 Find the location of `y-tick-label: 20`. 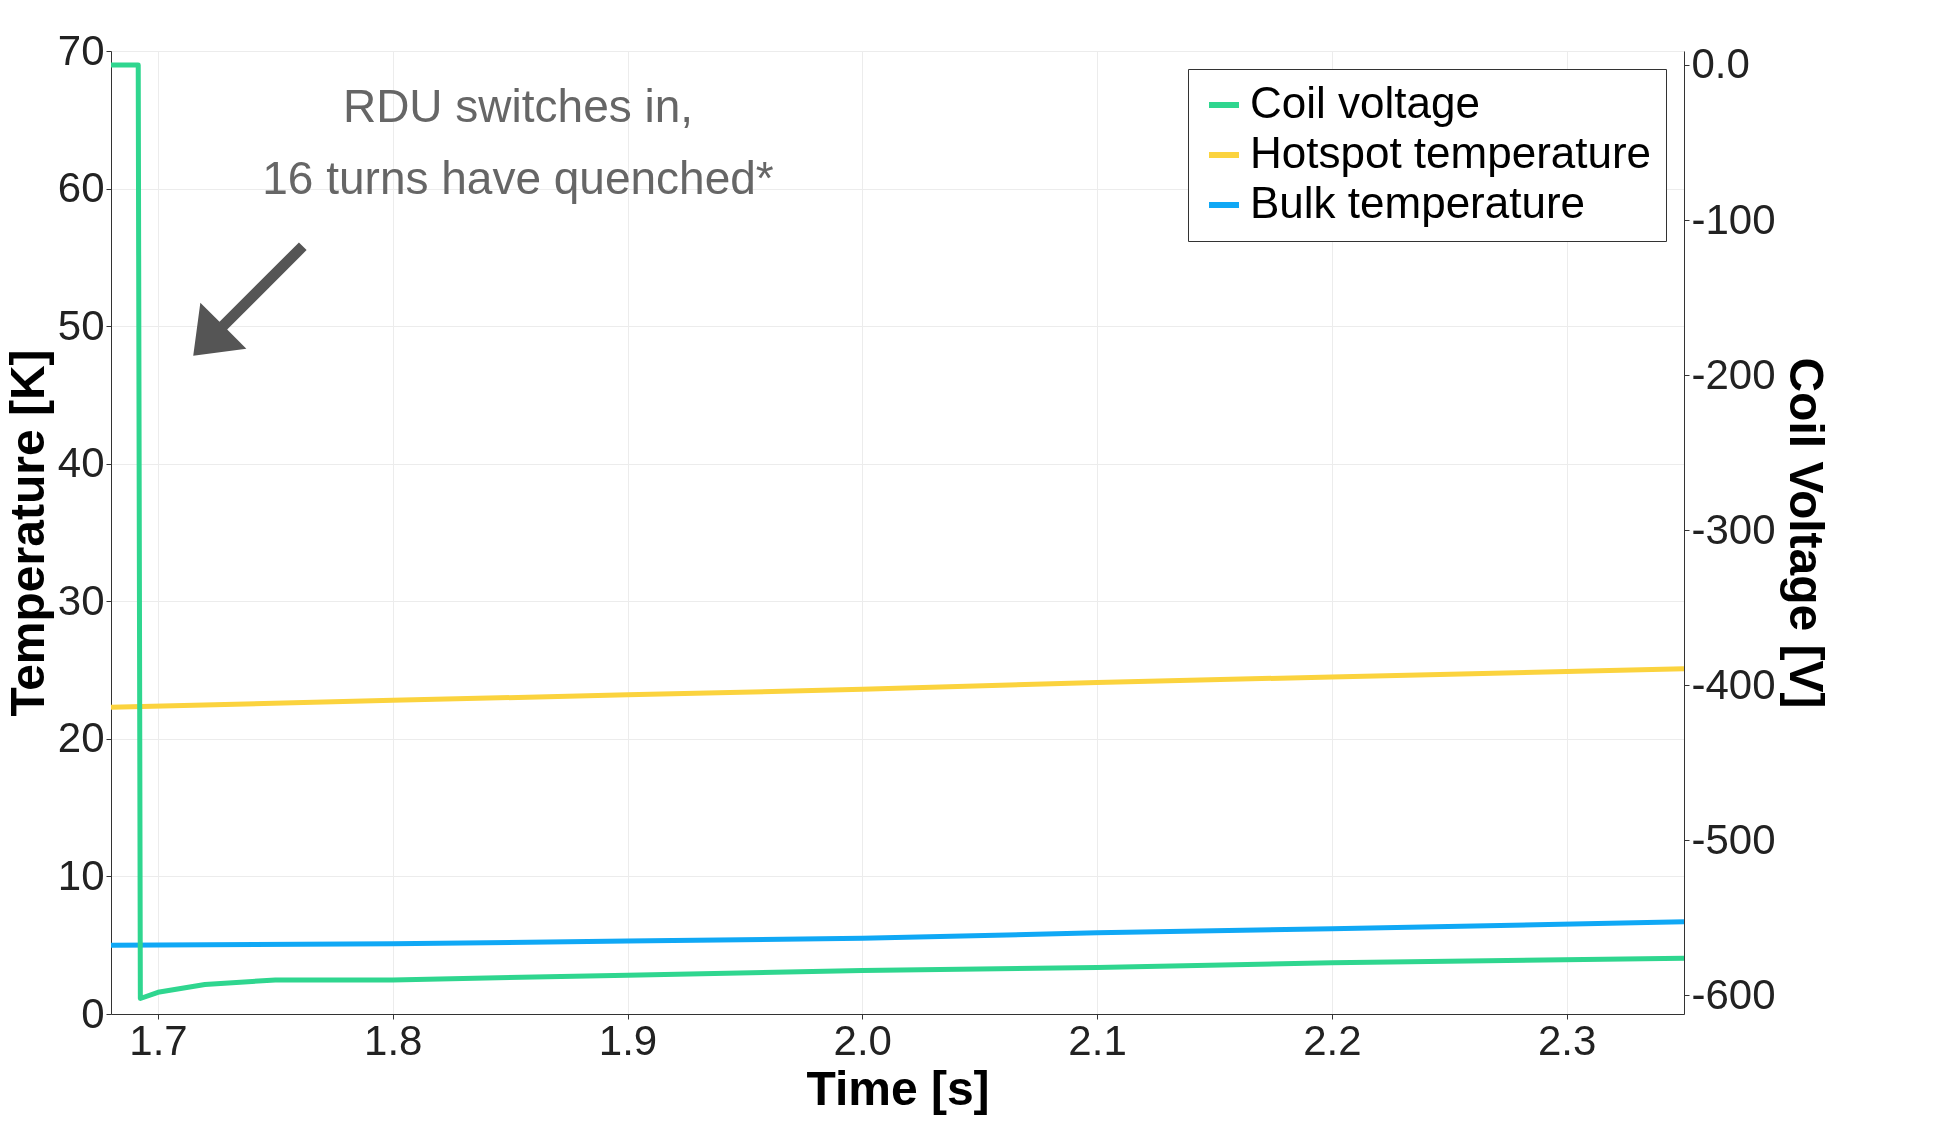

y-tick-label: 20 is located at coordinates (81, 738).